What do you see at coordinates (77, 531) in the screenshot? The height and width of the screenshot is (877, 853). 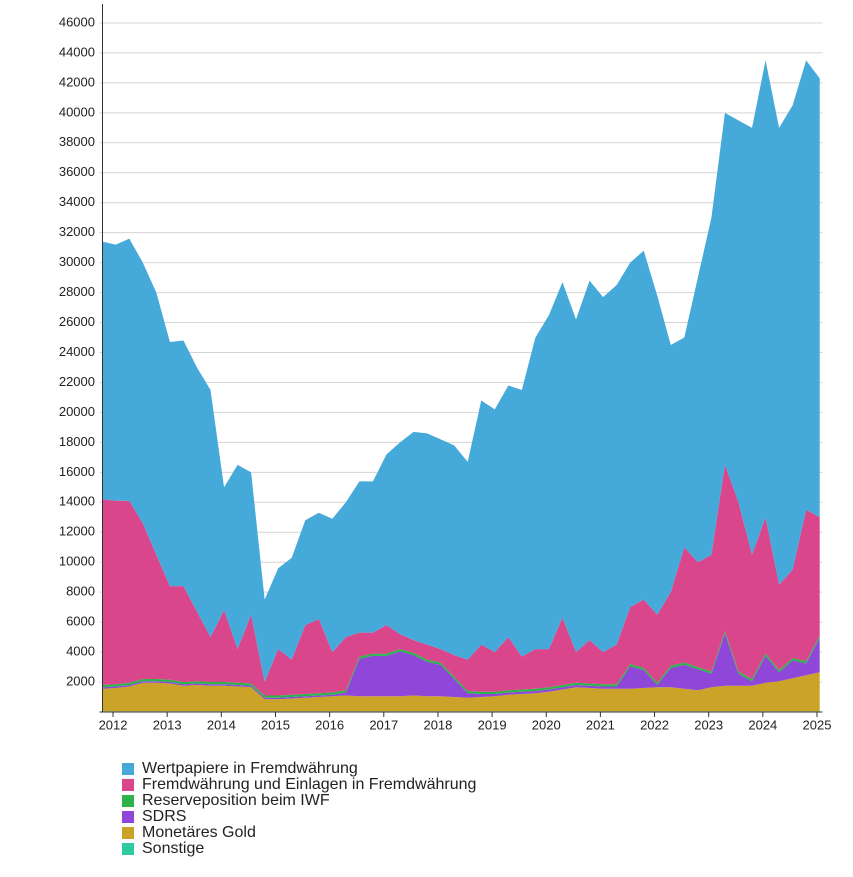 I see `y-tick-label: 12000` at bounding box center [77, 531].